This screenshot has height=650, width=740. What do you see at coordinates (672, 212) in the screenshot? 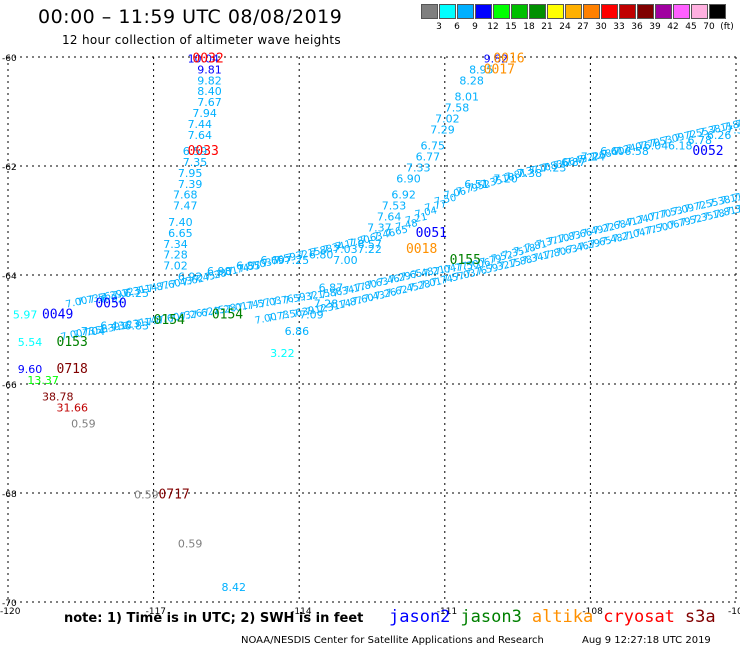
I see `swh-track-value: 7.53` at bounding box center [672, 212].